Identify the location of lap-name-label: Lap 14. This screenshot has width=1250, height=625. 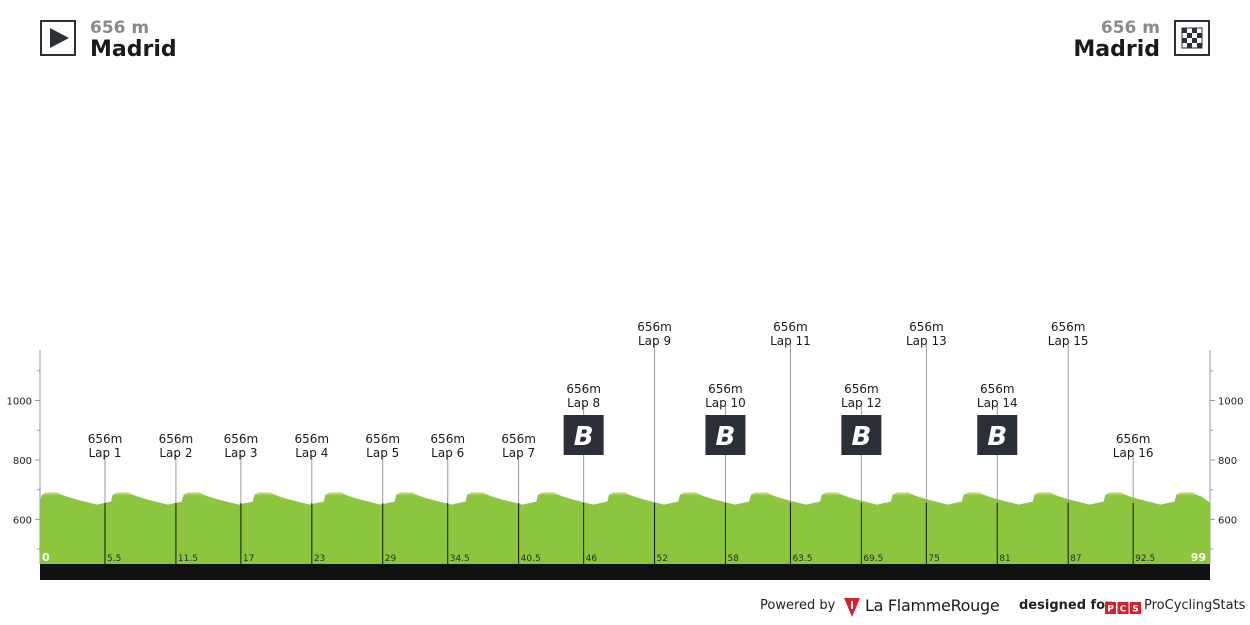
(997, 403).